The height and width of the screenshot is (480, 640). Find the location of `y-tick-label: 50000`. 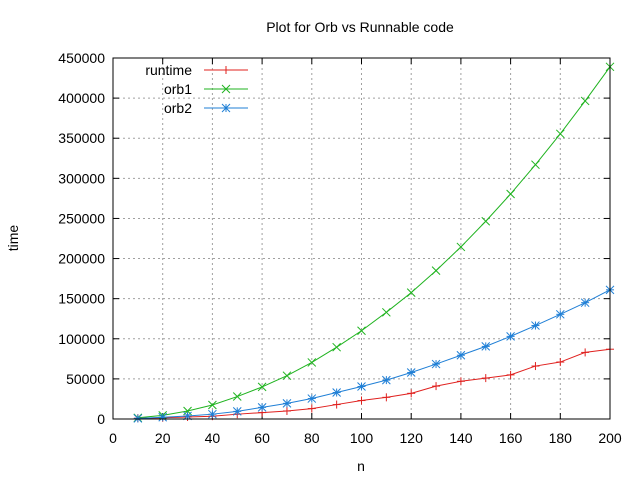

y-tick-label: 50000 is located at coordinates (85, 379).